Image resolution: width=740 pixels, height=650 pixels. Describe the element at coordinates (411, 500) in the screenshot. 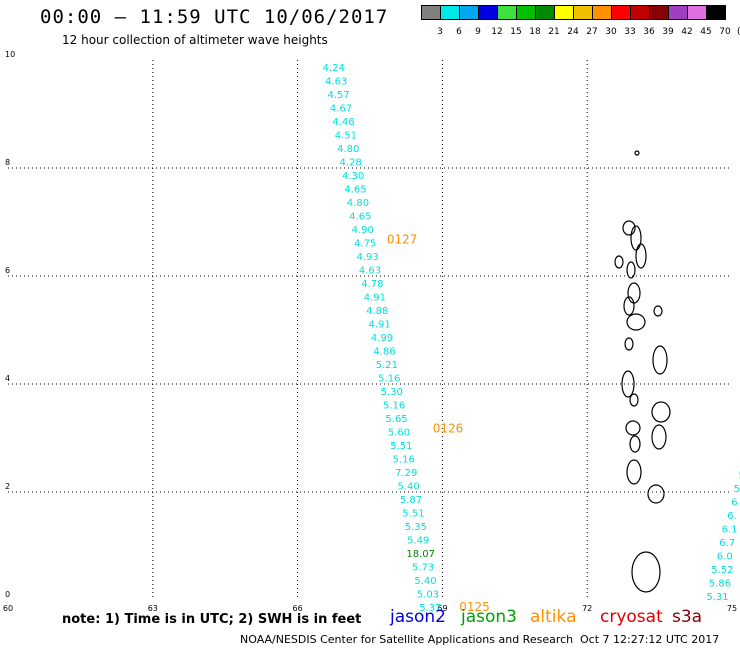

I see `wave-height-value: 5.87` at that location.